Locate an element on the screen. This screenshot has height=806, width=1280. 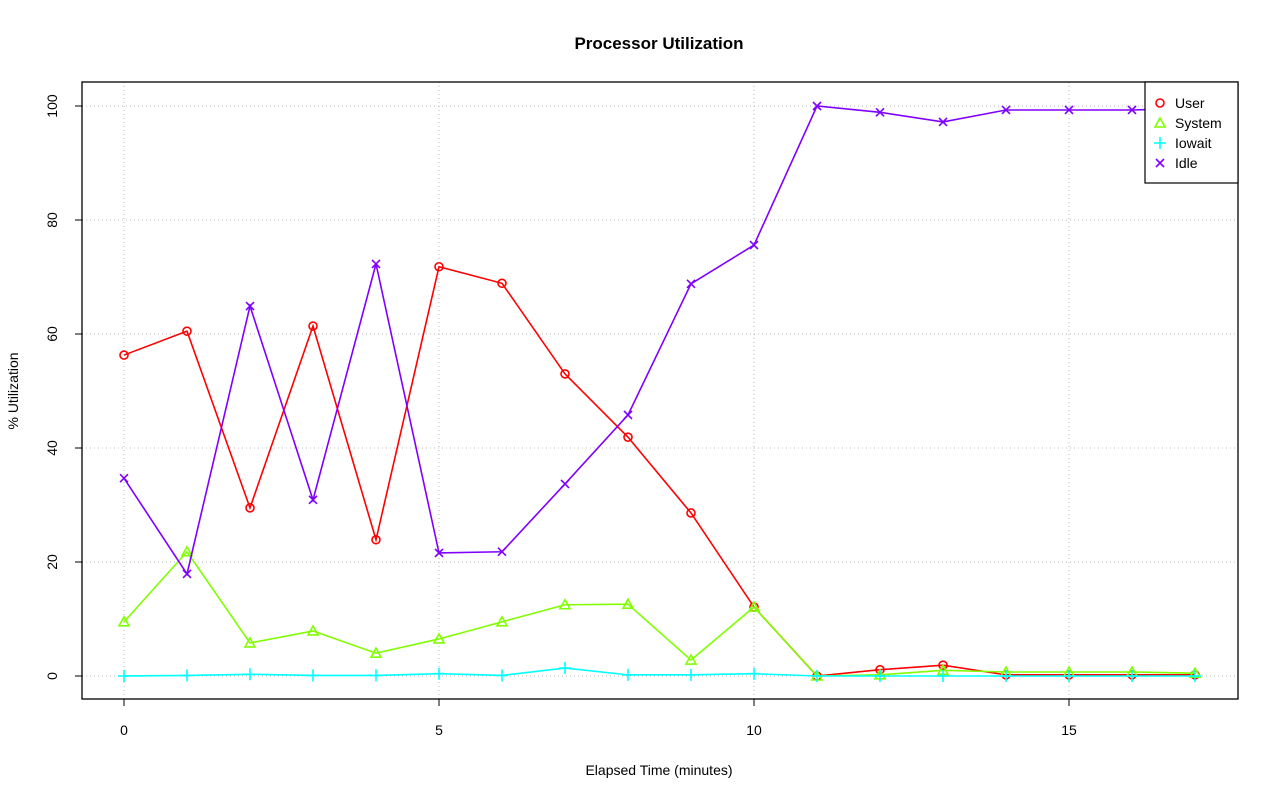
idle-legend-icon is located at coordinates (1160, 163).